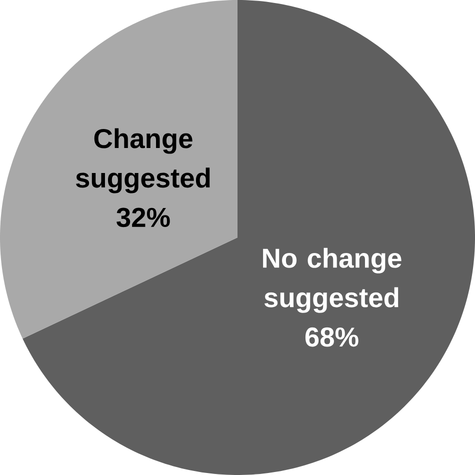 Image resolution: width=475 pixels, height=475 pixels. I want to click on slice-label: No change suggested, so click(332, 280).